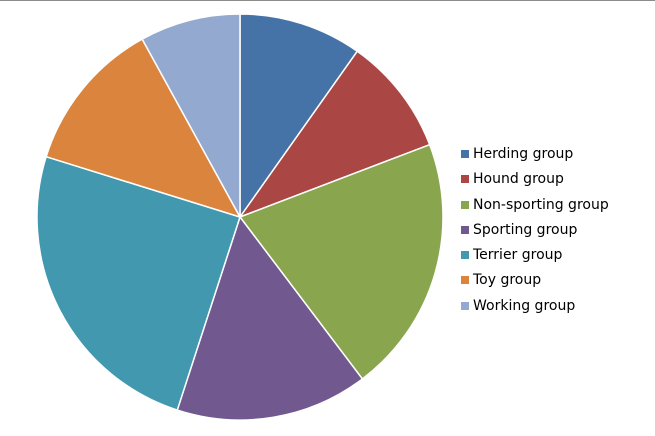  What do you see at coordinates (541, 204) in the screenshot?
I see `legend-label: Non-sporting group` at bounding box center [541, 204].